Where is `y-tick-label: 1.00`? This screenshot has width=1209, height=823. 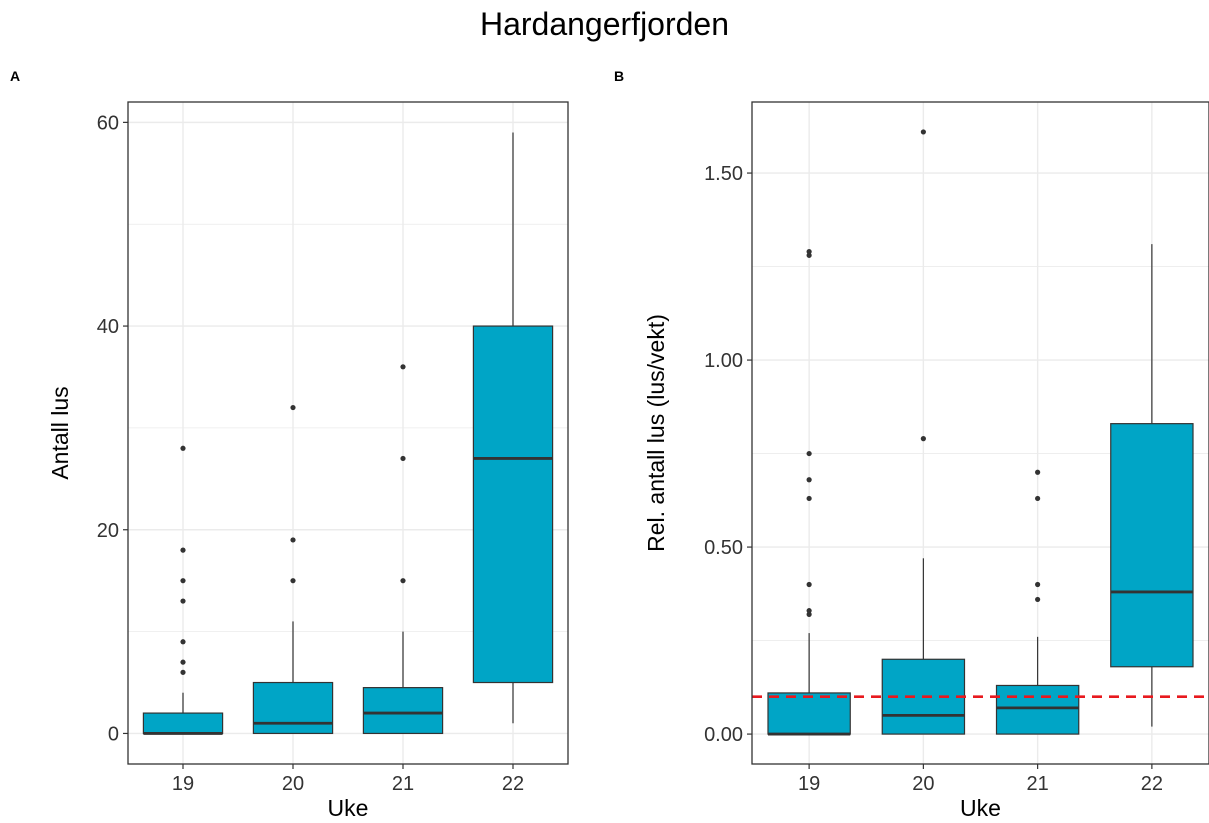 y-tick-label: 1.00 is located at coordinates (723, 361).